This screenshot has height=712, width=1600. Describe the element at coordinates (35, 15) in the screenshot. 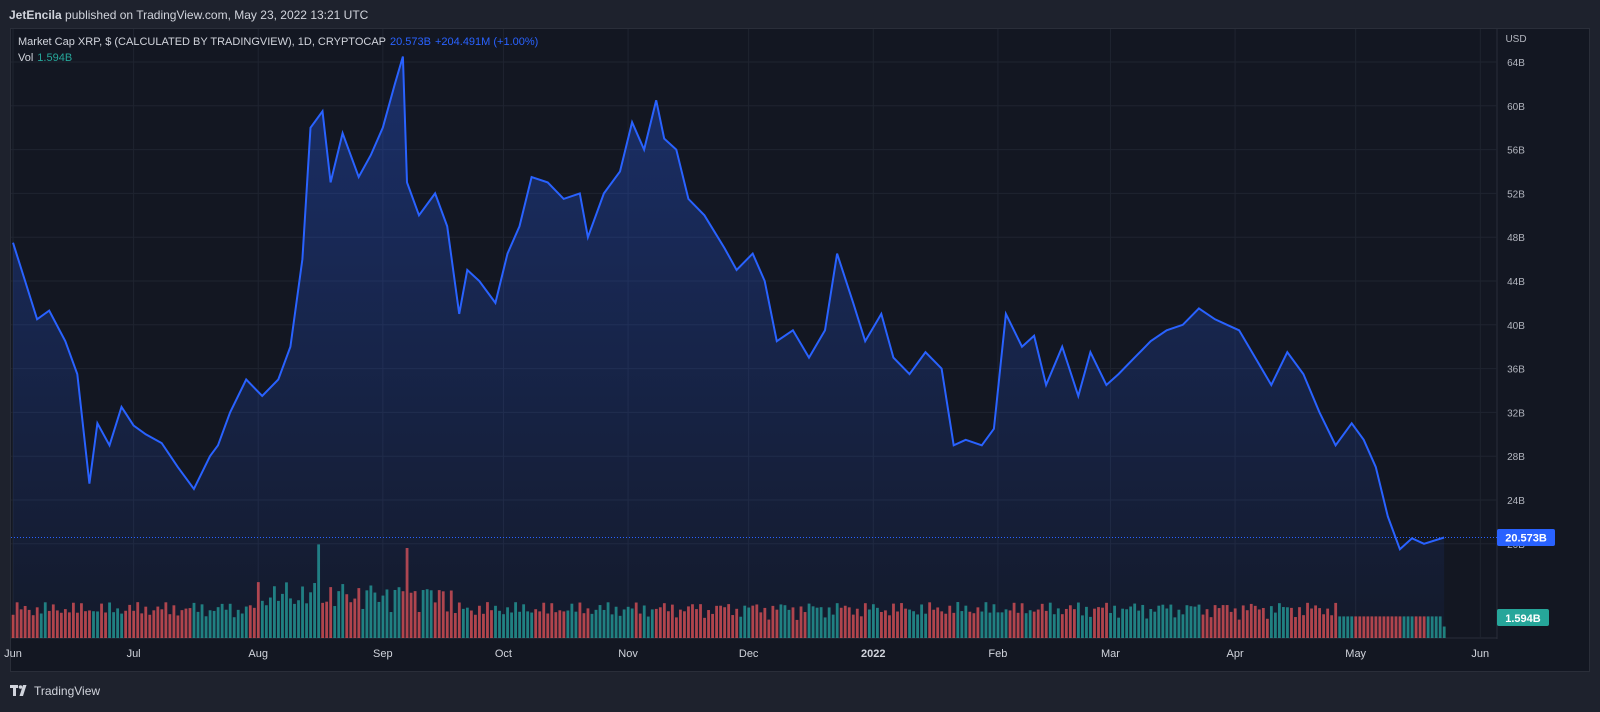

I see `author-name: JetEncila` at that location.